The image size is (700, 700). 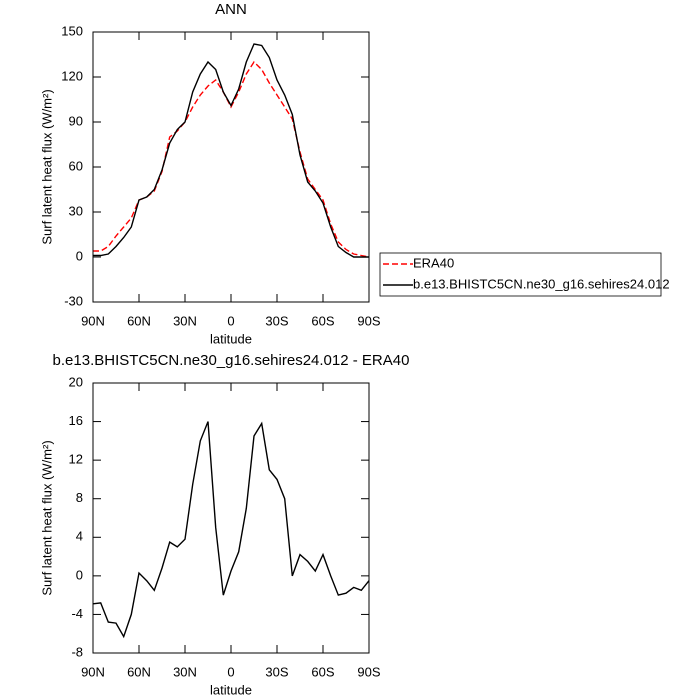 What do you see at coordinates (77, 651) in the screenshot?
I see `y-tick-label: -8` at bounding box center [77, 651].